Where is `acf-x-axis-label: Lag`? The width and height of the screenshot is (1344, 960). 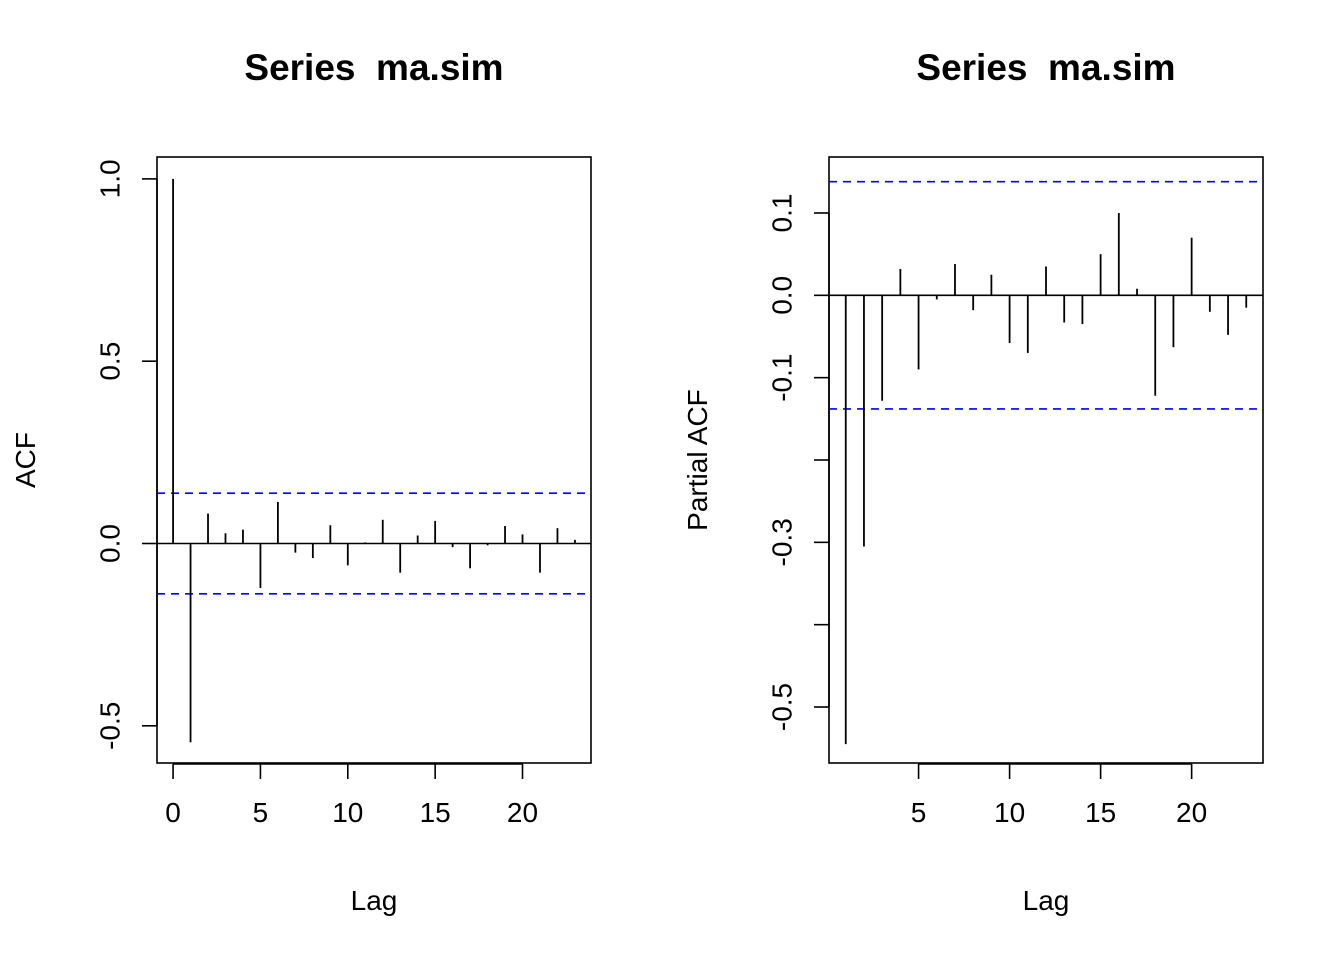
acf-x-axis-label: Lag is located at coordinates (374, 900).